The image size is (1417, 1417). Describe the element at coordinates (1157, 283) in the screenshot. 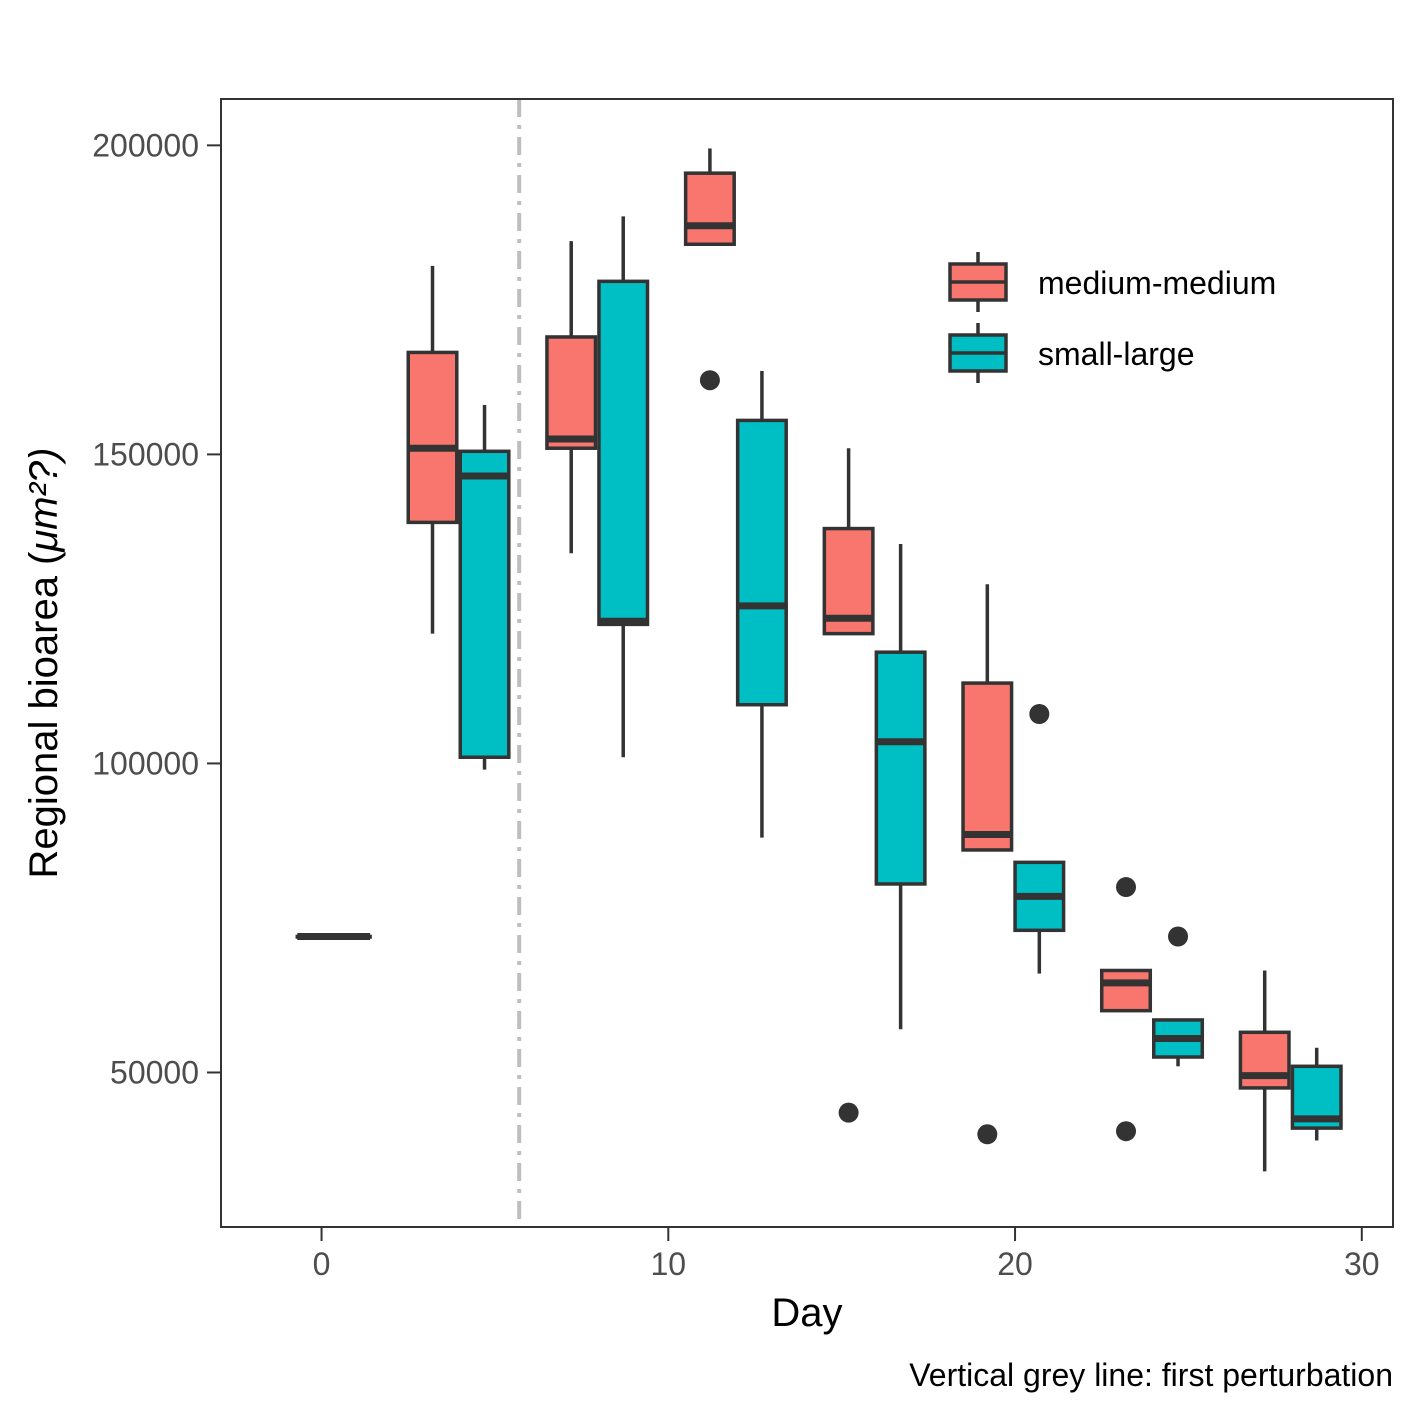

I see `legend-label: medium-medium` at that location.